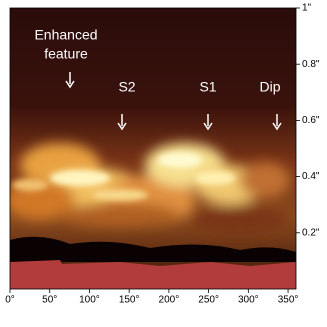  I want to click on annotation: S2, so click(126, 87).